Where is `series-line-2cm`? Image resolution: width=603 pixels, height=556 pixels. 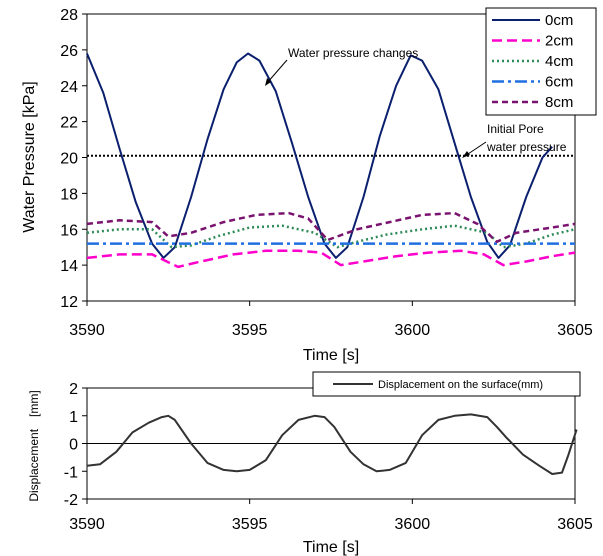
series-line-2cm is located at coordinates (331, 259).